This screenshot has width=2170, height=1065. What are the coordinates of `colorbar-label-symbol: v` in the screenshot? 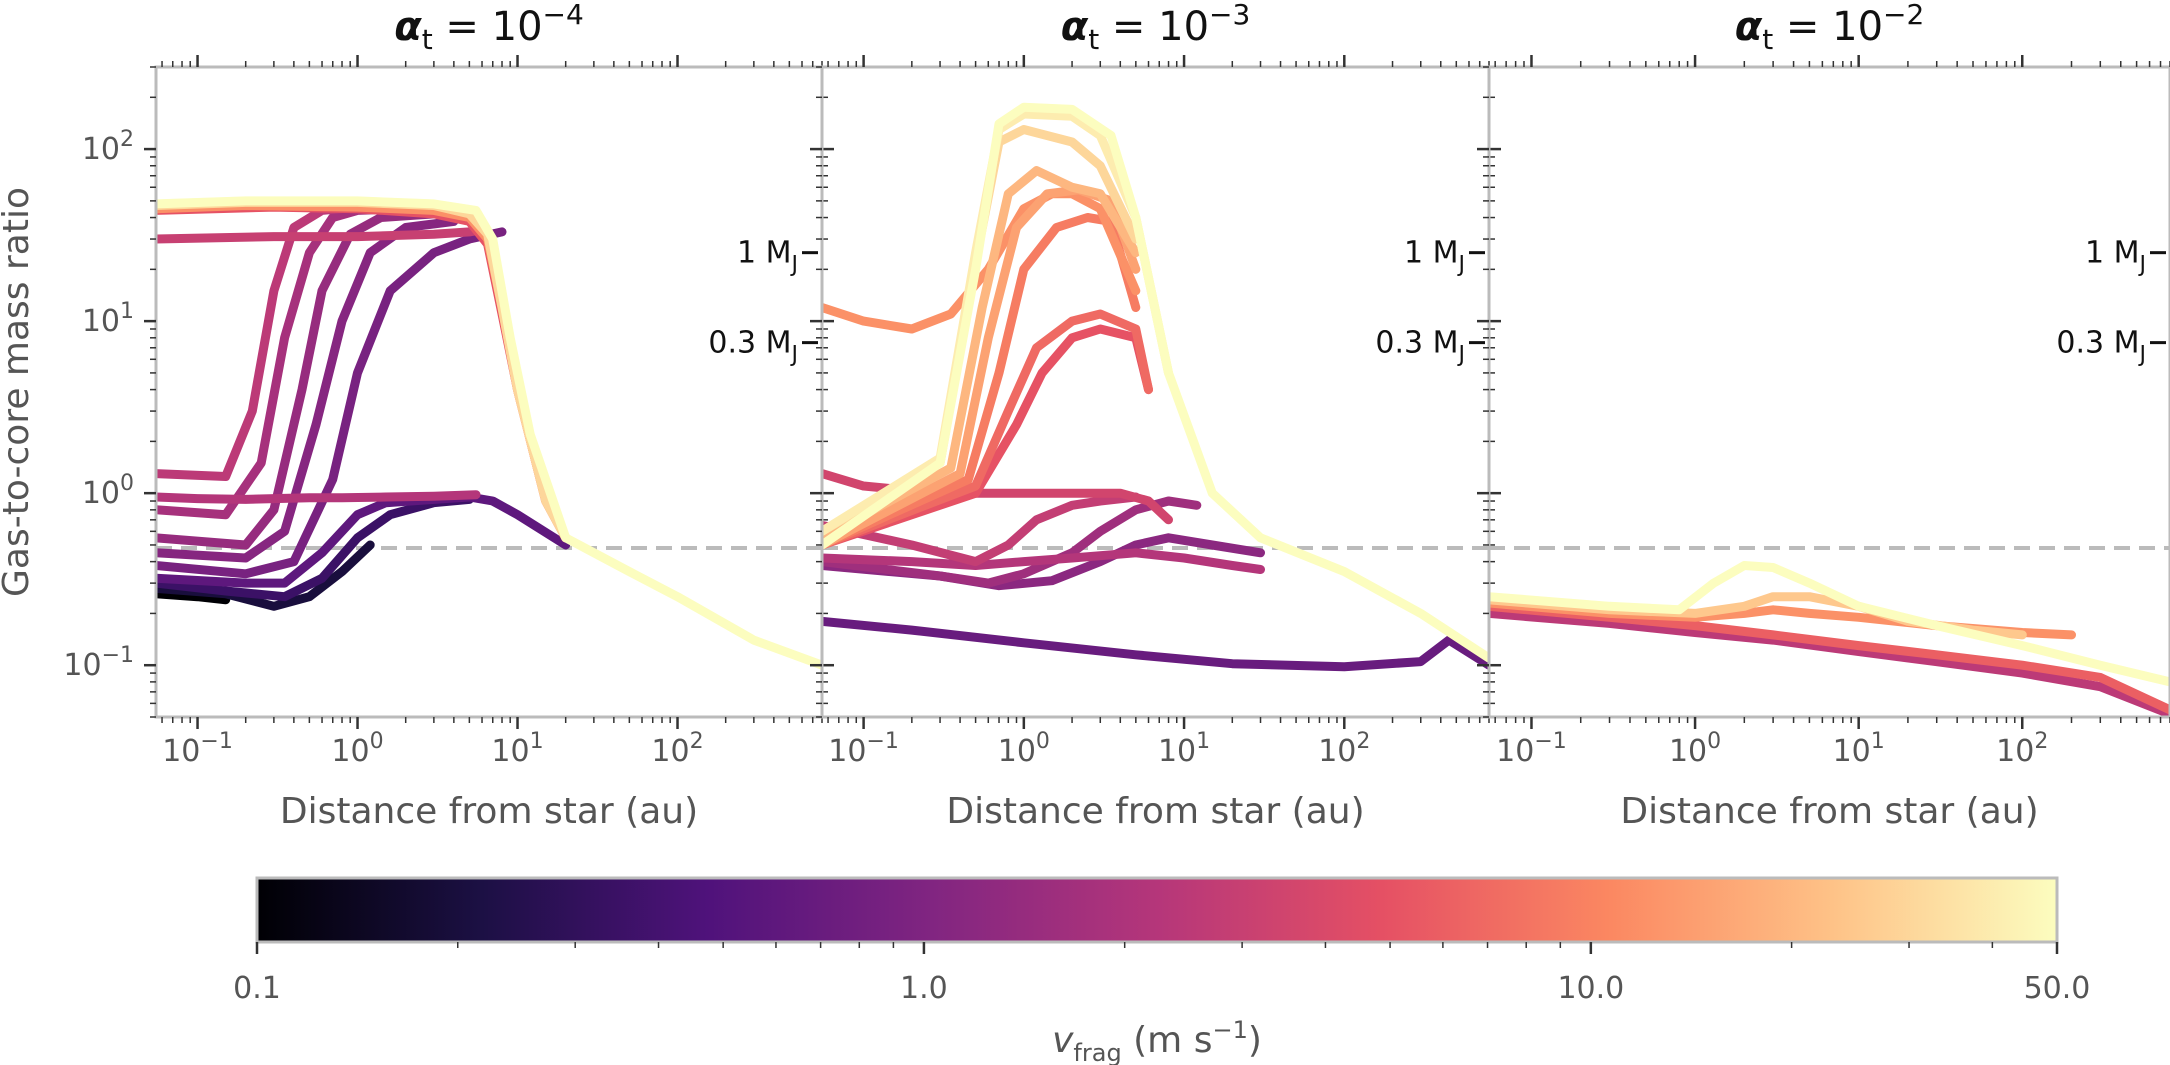 It's located at (1063, 1040).